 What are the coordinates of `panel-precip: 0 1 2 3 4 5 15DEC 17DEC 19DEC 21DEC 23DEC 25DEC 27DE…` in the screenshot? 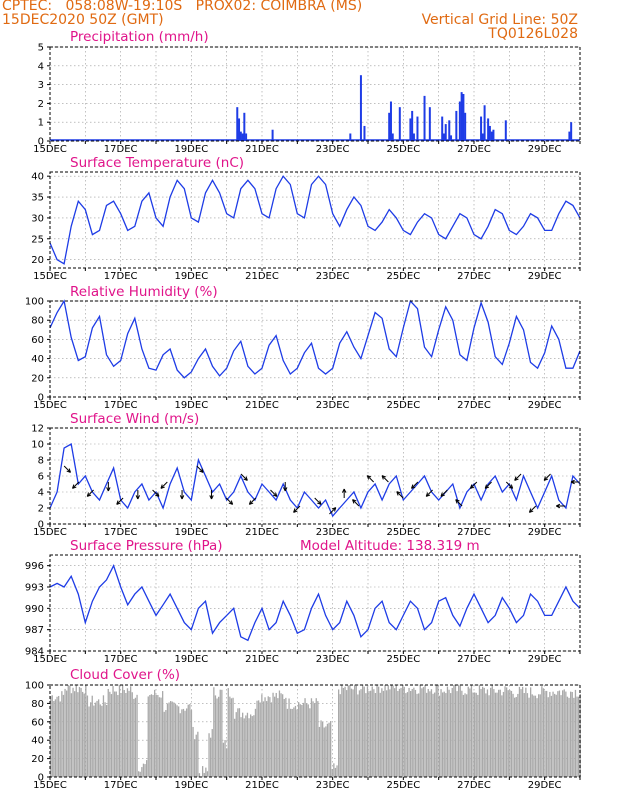 It's located at (307, 92).